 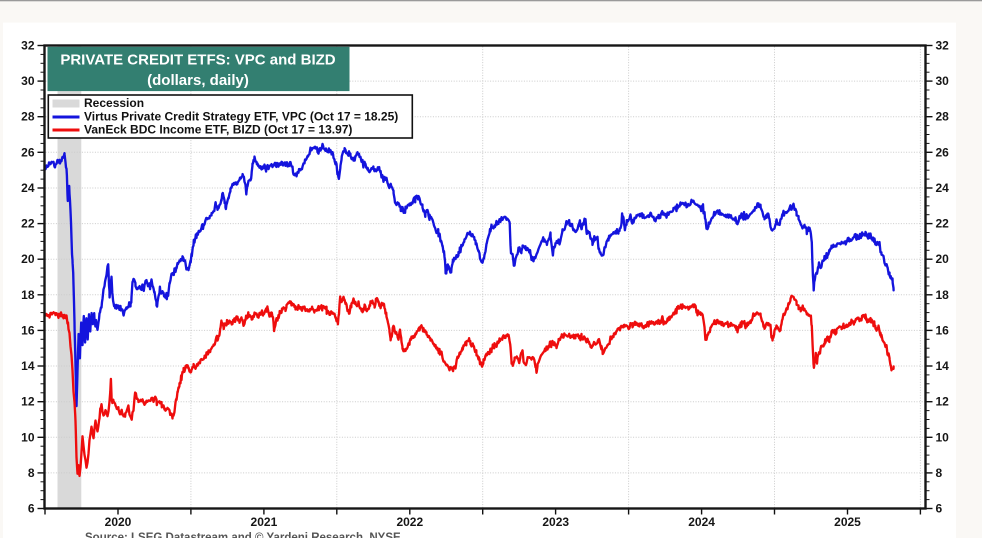 What do you see at coordinates (114, 103) in the screenshot?
I see `svg-text: Recession` at bounding box center [114, 103].